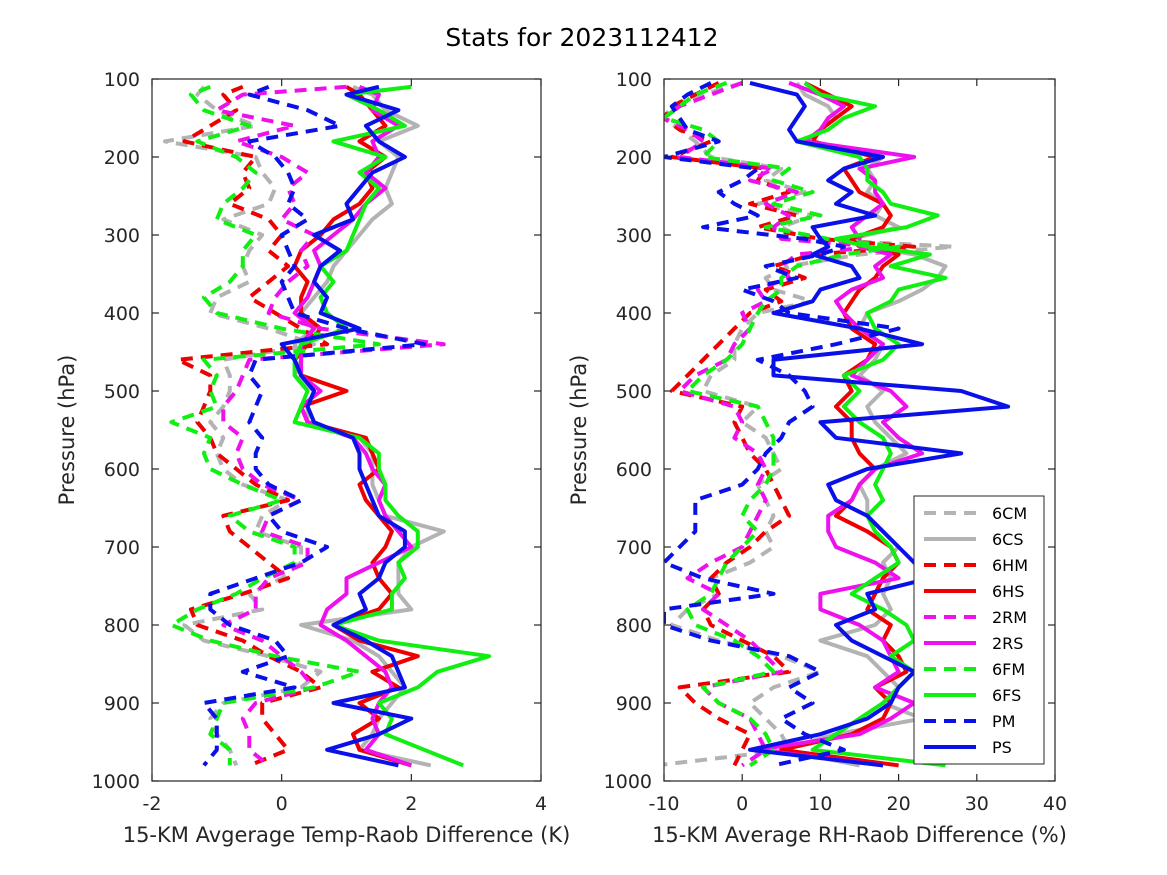 The height and width of the screenshot is (875, 1167). I want to click on legend-label-ps: PS, so click(1002, 747).